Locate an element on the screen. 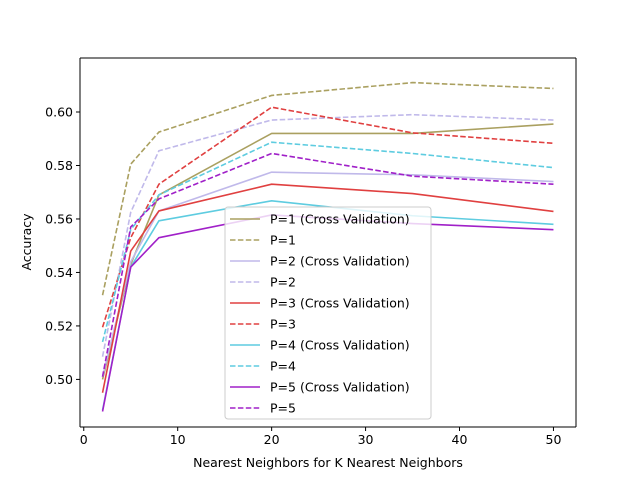  y-tick-label: 0.60 is located at coordinates (59, 112).